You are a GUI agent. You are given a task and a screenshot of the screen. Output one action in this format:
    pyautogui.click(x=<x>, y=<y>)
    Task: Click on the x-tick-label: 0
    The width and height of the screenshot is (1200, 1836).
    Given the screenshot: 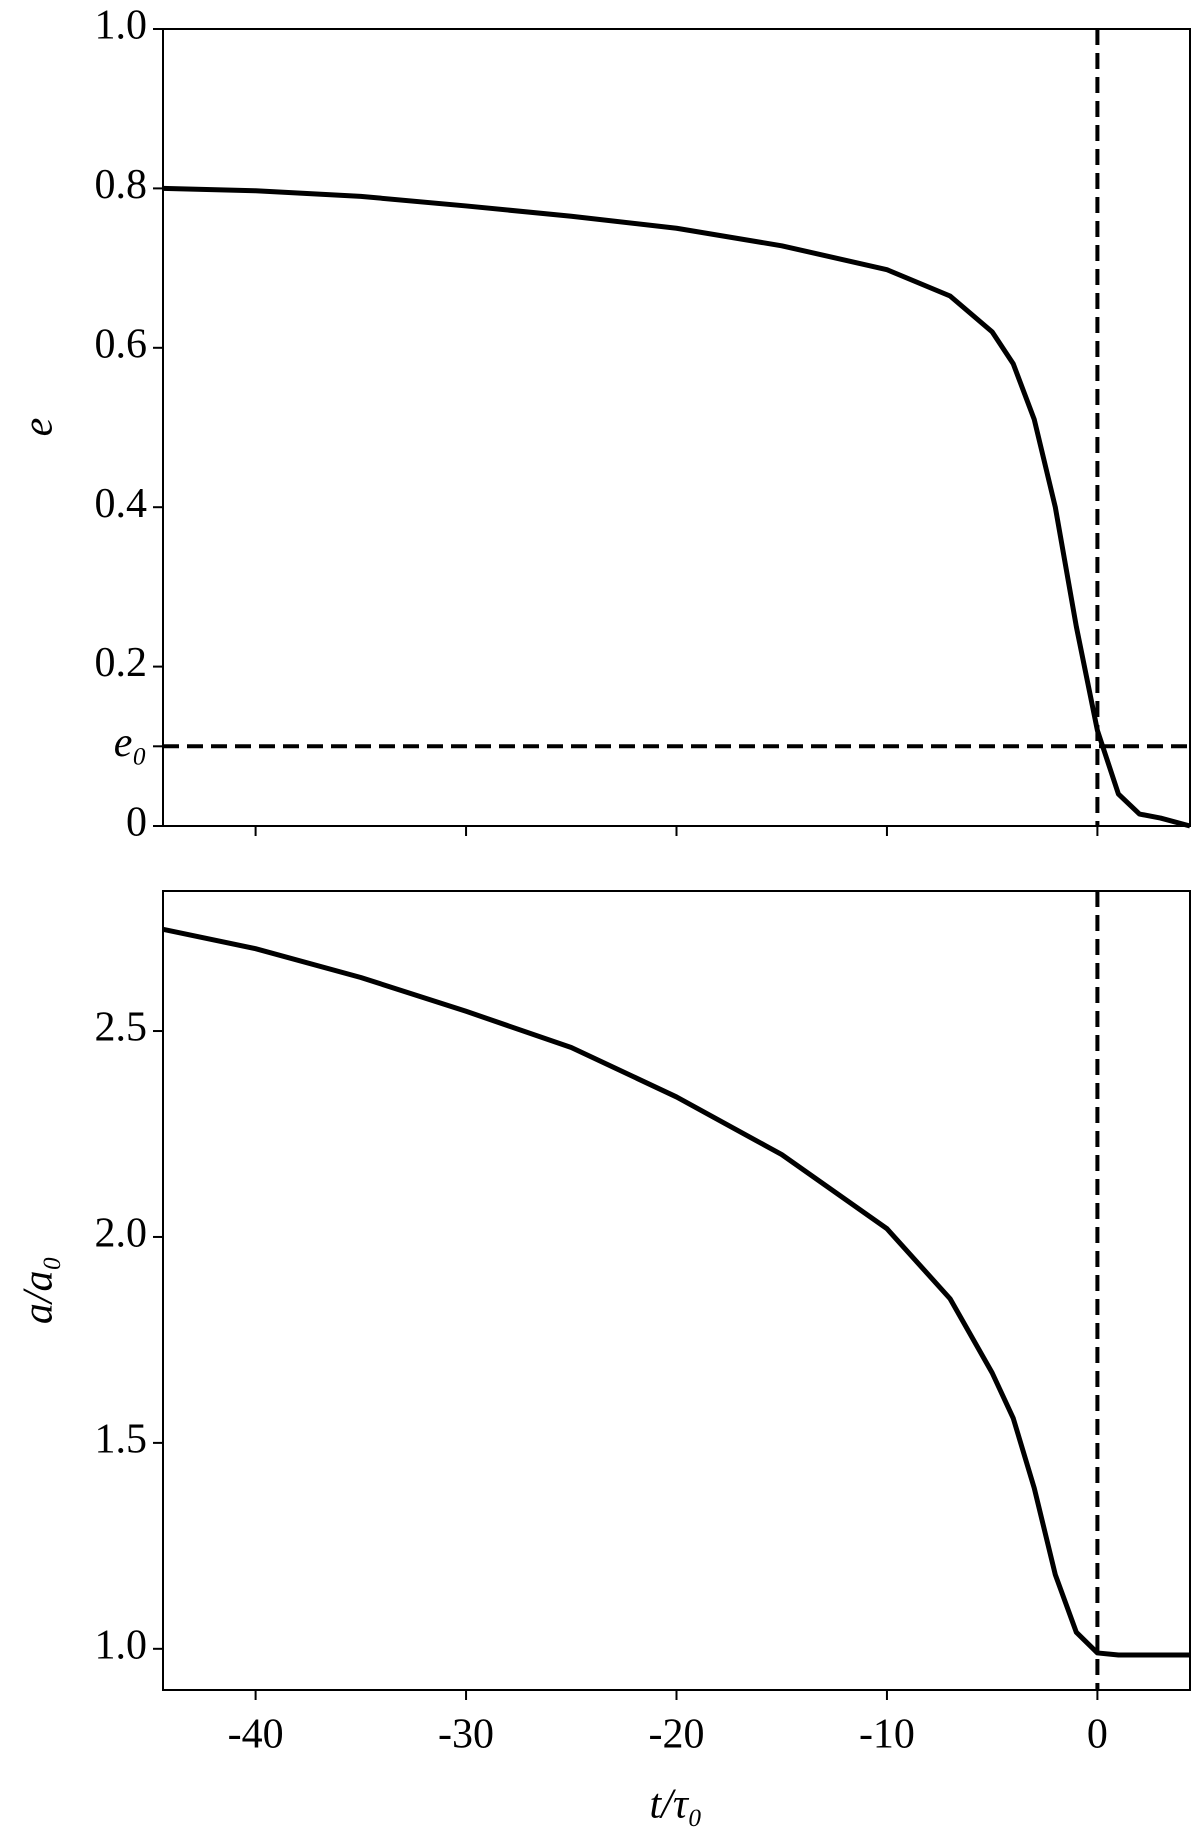 What is the action you would take?
    pyautogui.click(x=1097, y=1735)
    